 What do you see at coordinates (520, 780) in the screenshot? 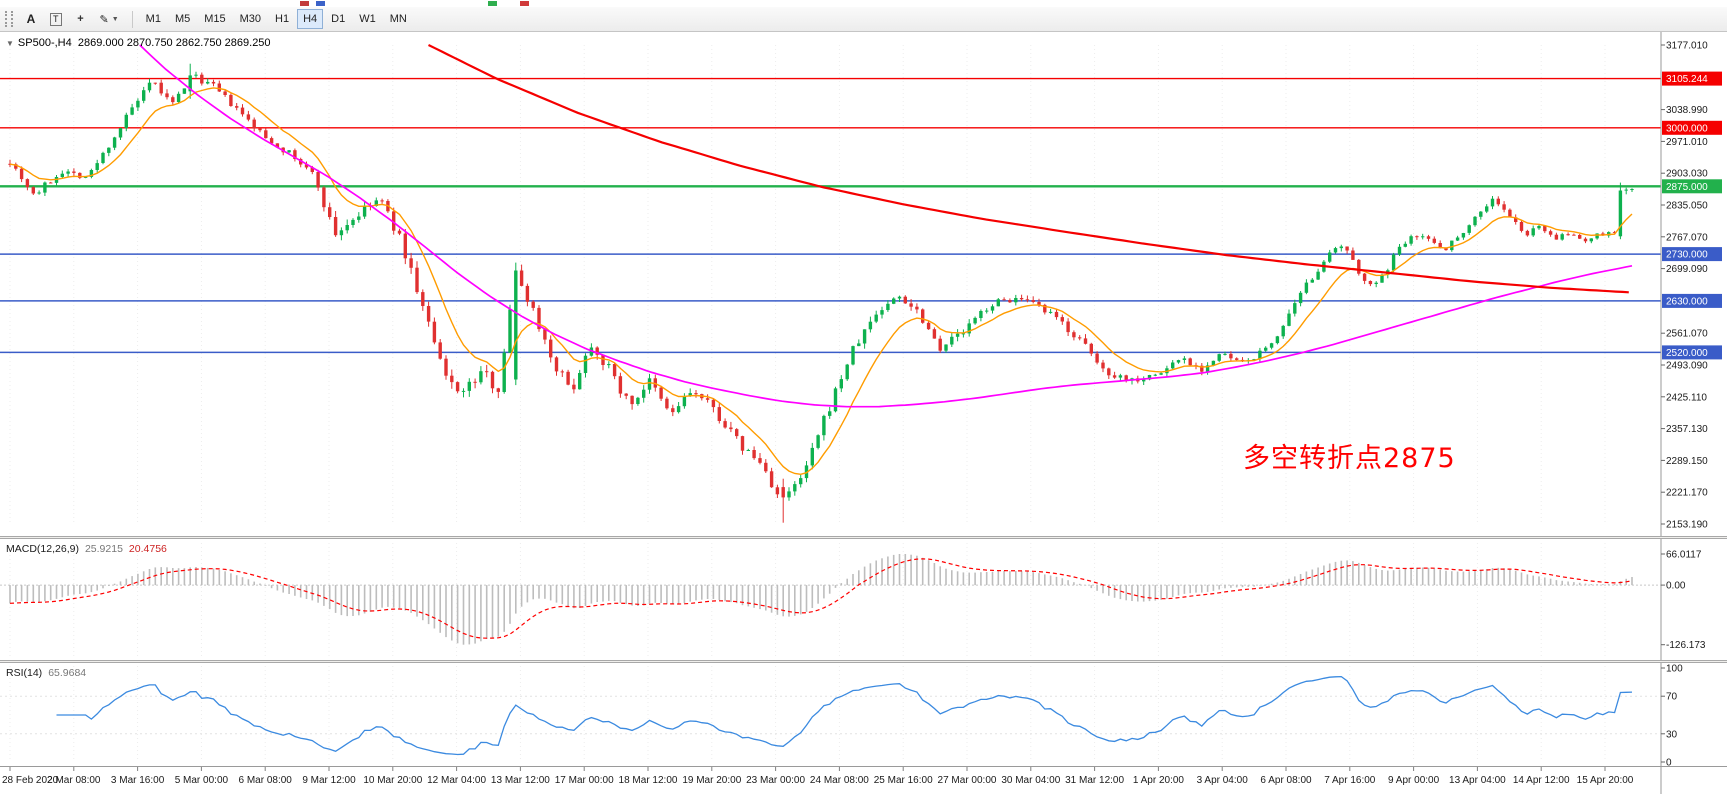
I see `svg-text: 13 Mar 12:00` at bounding box center [520, 780].